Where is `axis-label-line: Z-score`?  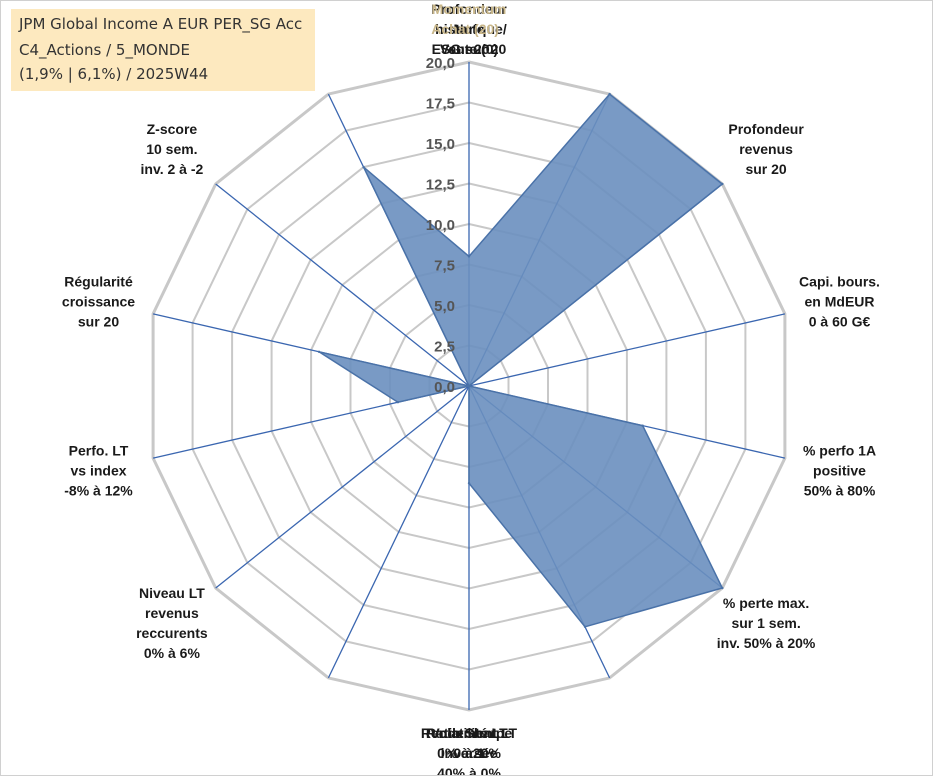 axis-label-line: Z-score is located at coordinates (172, 129).